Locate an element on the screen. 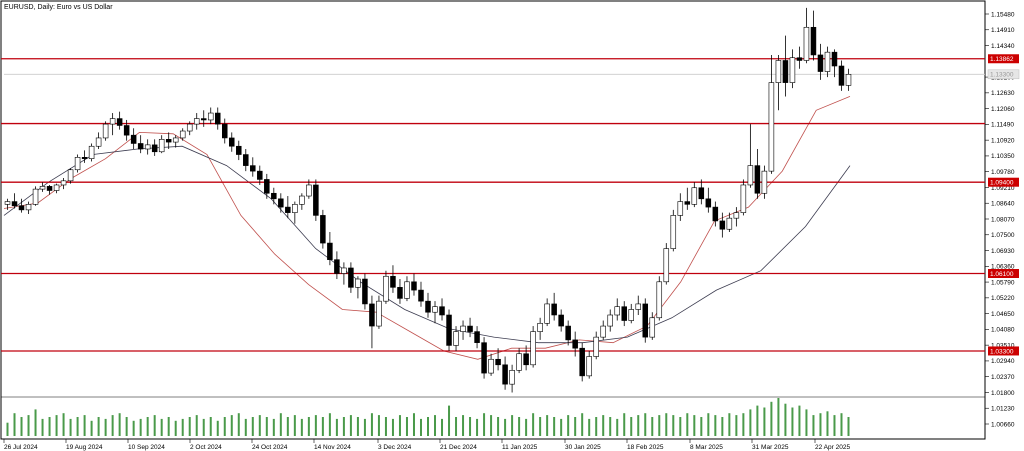 The width and height of the screenshot is (1024, 451). price-tick-label: 1.10920 is located at coordinates (1003, 140).